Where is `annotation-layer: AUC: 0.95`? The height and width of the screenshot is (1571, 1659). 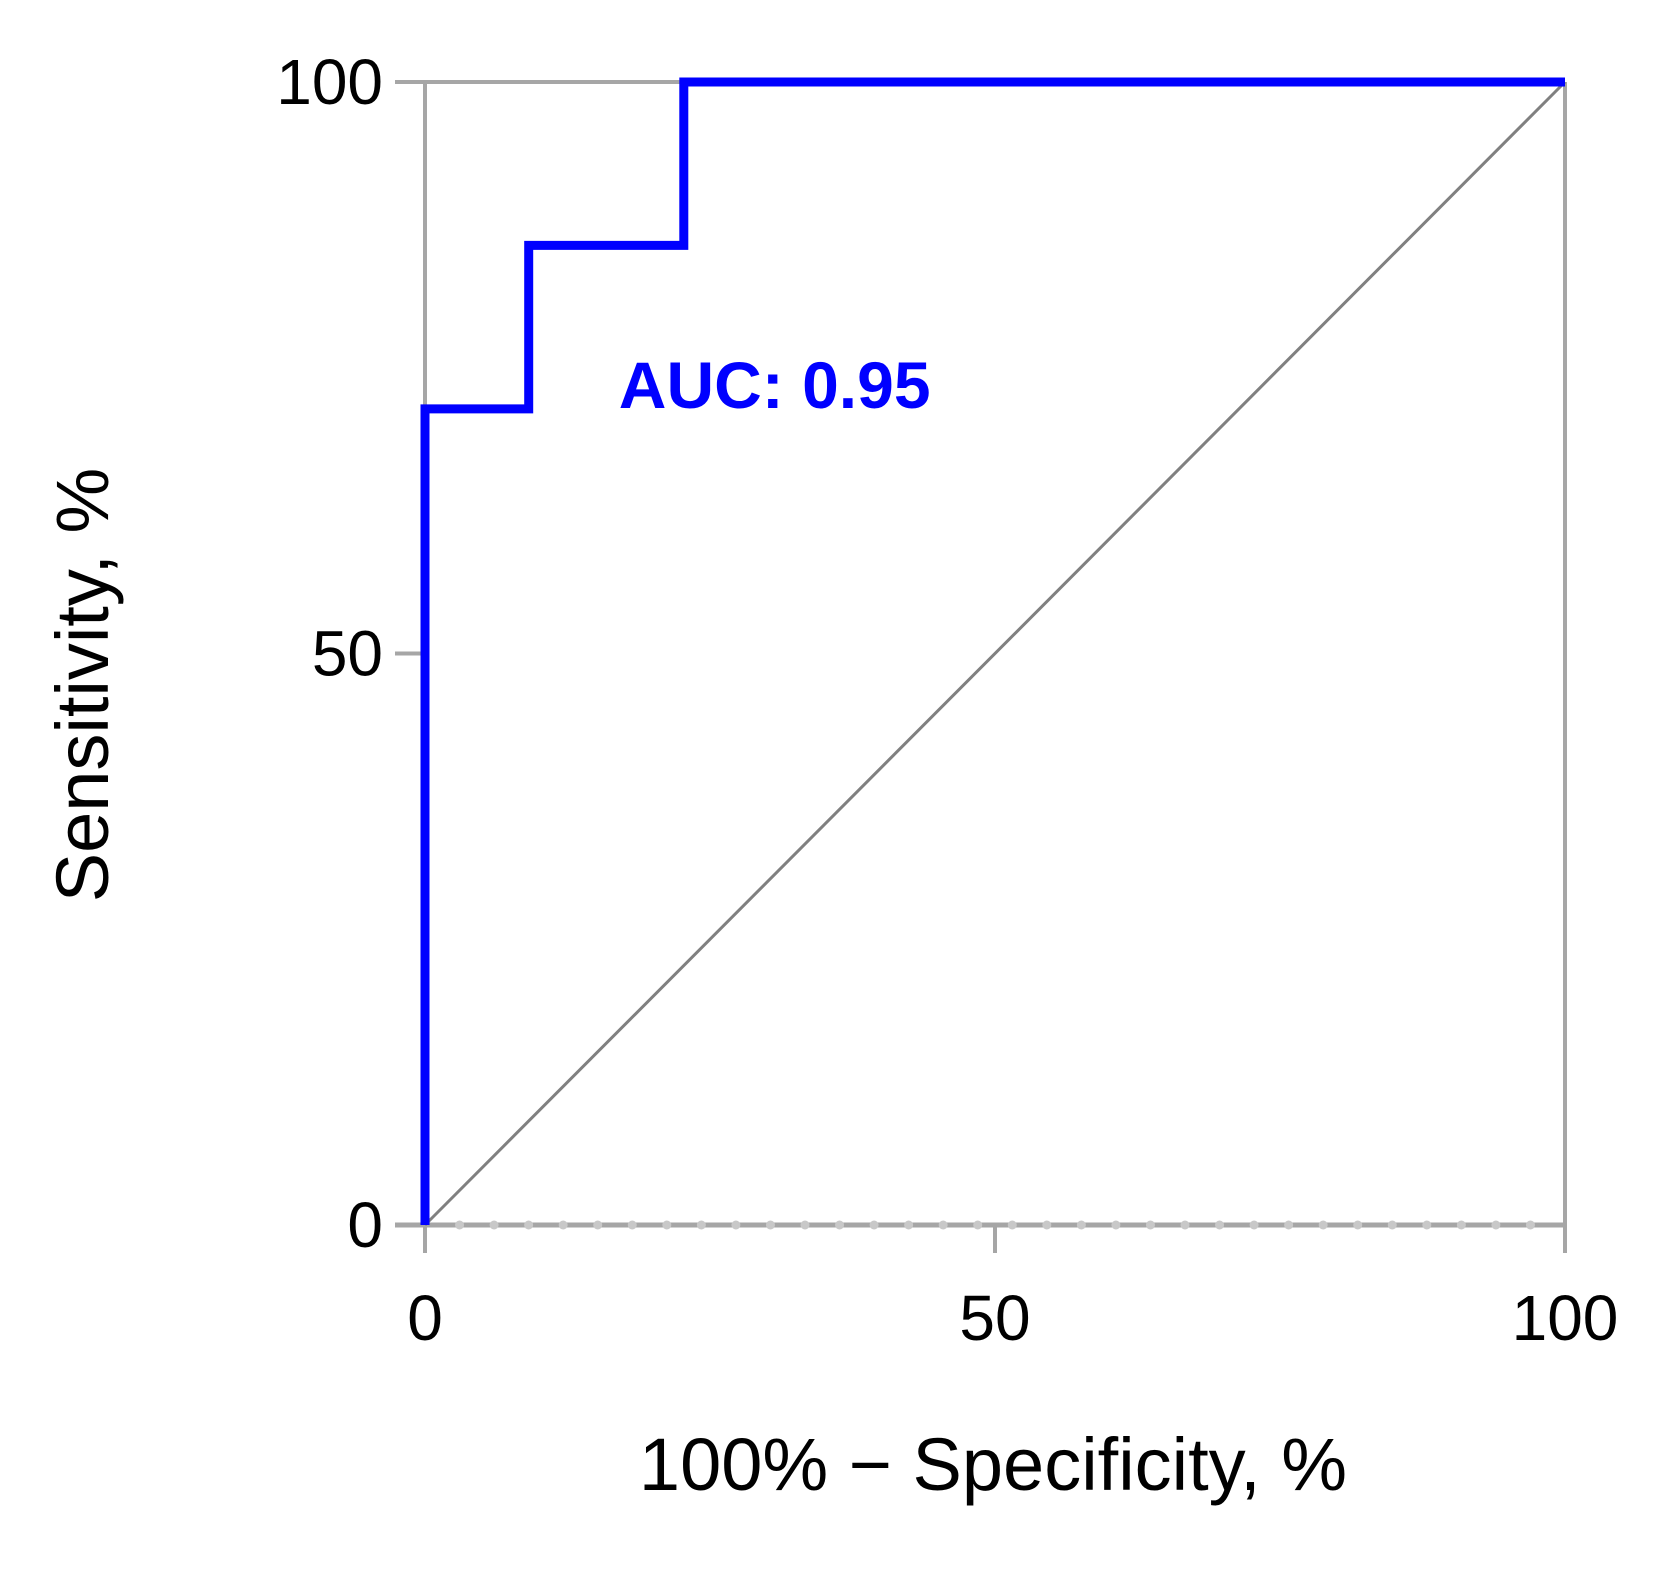
annotation-layer: AUC: 0.95 is located at coordinates (775, 385).